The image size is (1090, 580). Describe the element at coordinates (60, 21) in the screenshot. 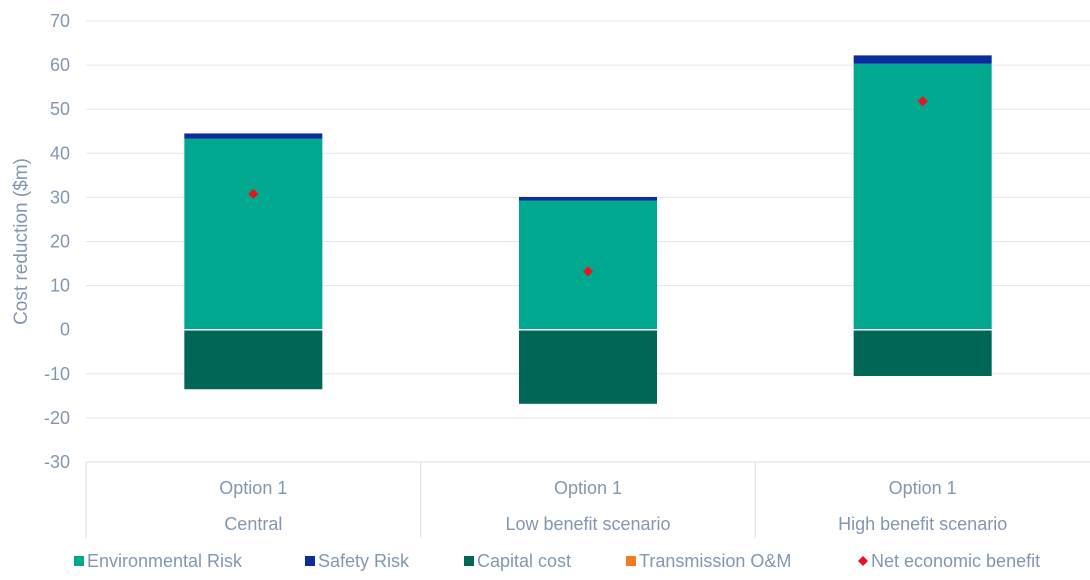

I see `y-tick-label: 70` at that location.